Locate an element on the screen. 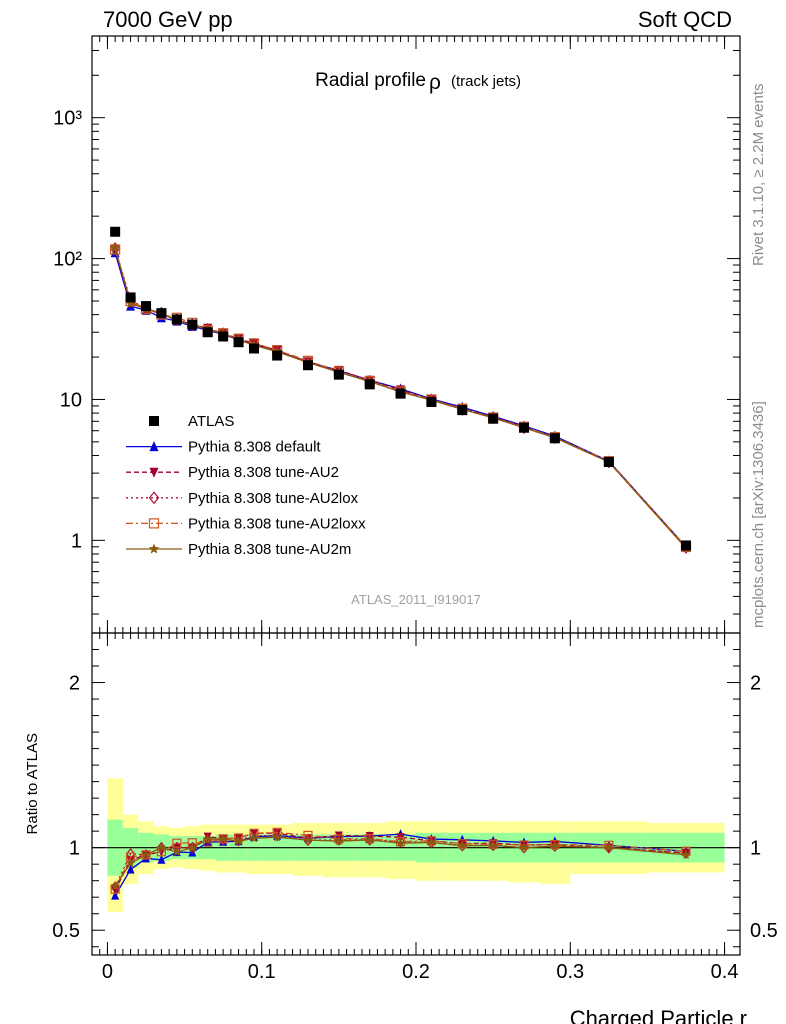  pythia-8-308-tune-au2m-ratio-line is located at coordinates (400, 861).